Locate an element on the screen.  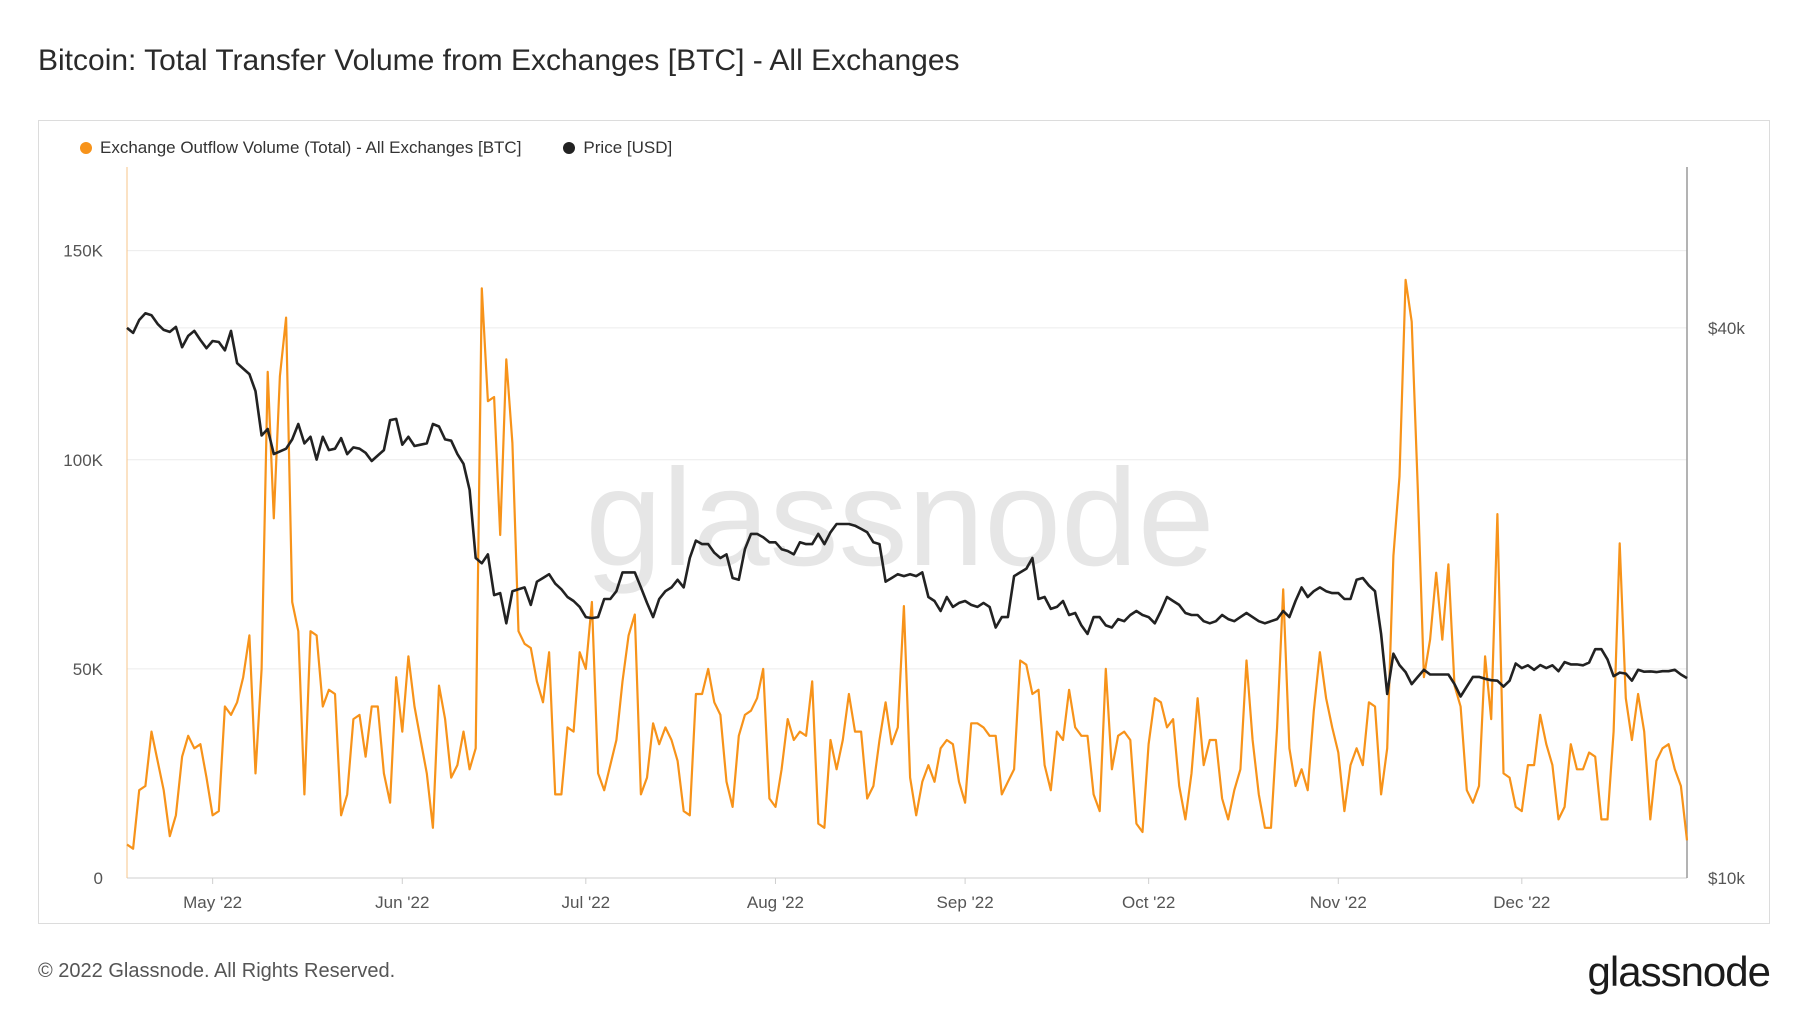
x-tick-label: Nov '22 is located at coordinates (1338, 902).